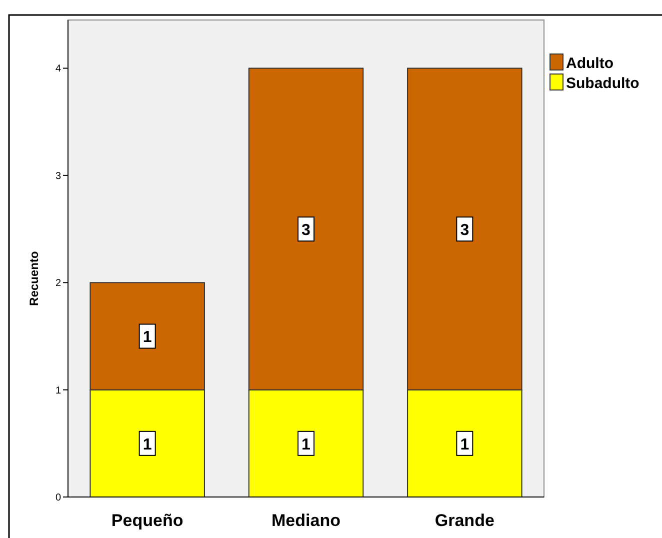 The image size is (662, 538). What do you see at coordinates (147, 520) in the screenshot?
I see `x-tick-label: Pequeño` at bounding box center [147, 520].